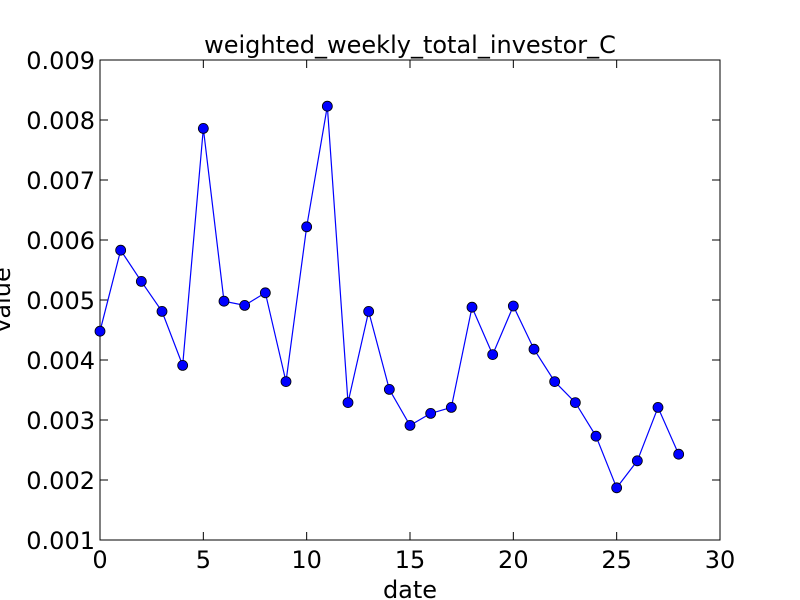 The width and height of the screenshot is (800, 600). What do you see at coordinates (513, 560) in the screenshot?
I see `x-tick-label: 20` at bounding box center [513, 560].